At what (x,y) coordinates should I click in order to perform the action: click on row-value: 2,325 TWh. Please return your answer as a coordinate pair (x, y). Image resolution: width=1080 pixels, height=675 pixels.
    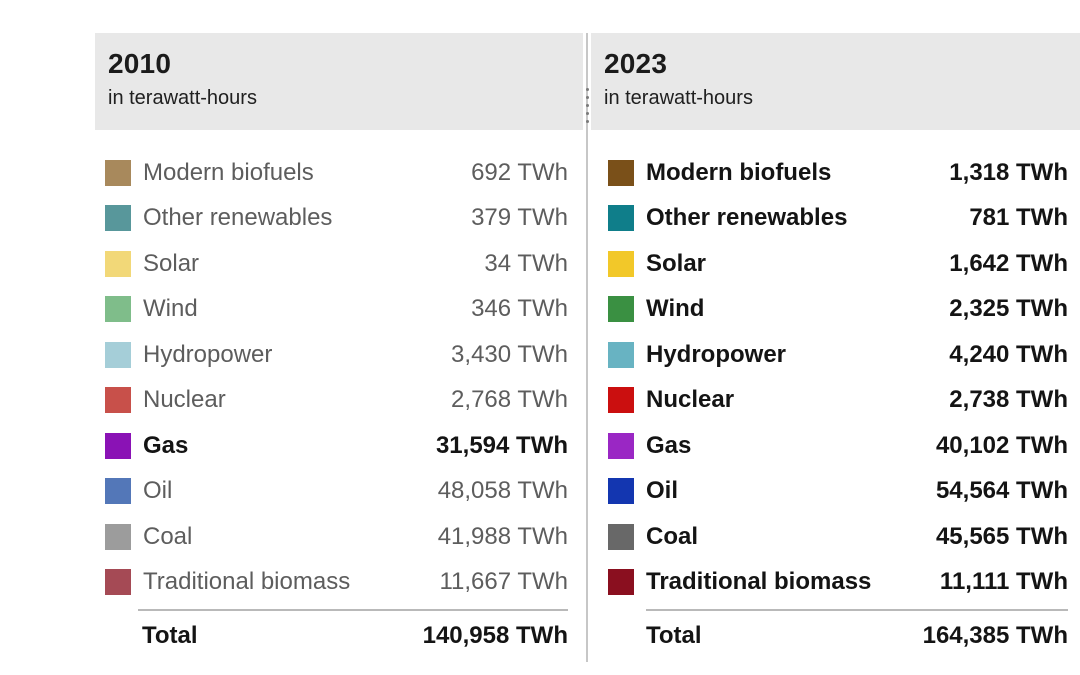
    Looking at the image, I should click on (1008, 309).